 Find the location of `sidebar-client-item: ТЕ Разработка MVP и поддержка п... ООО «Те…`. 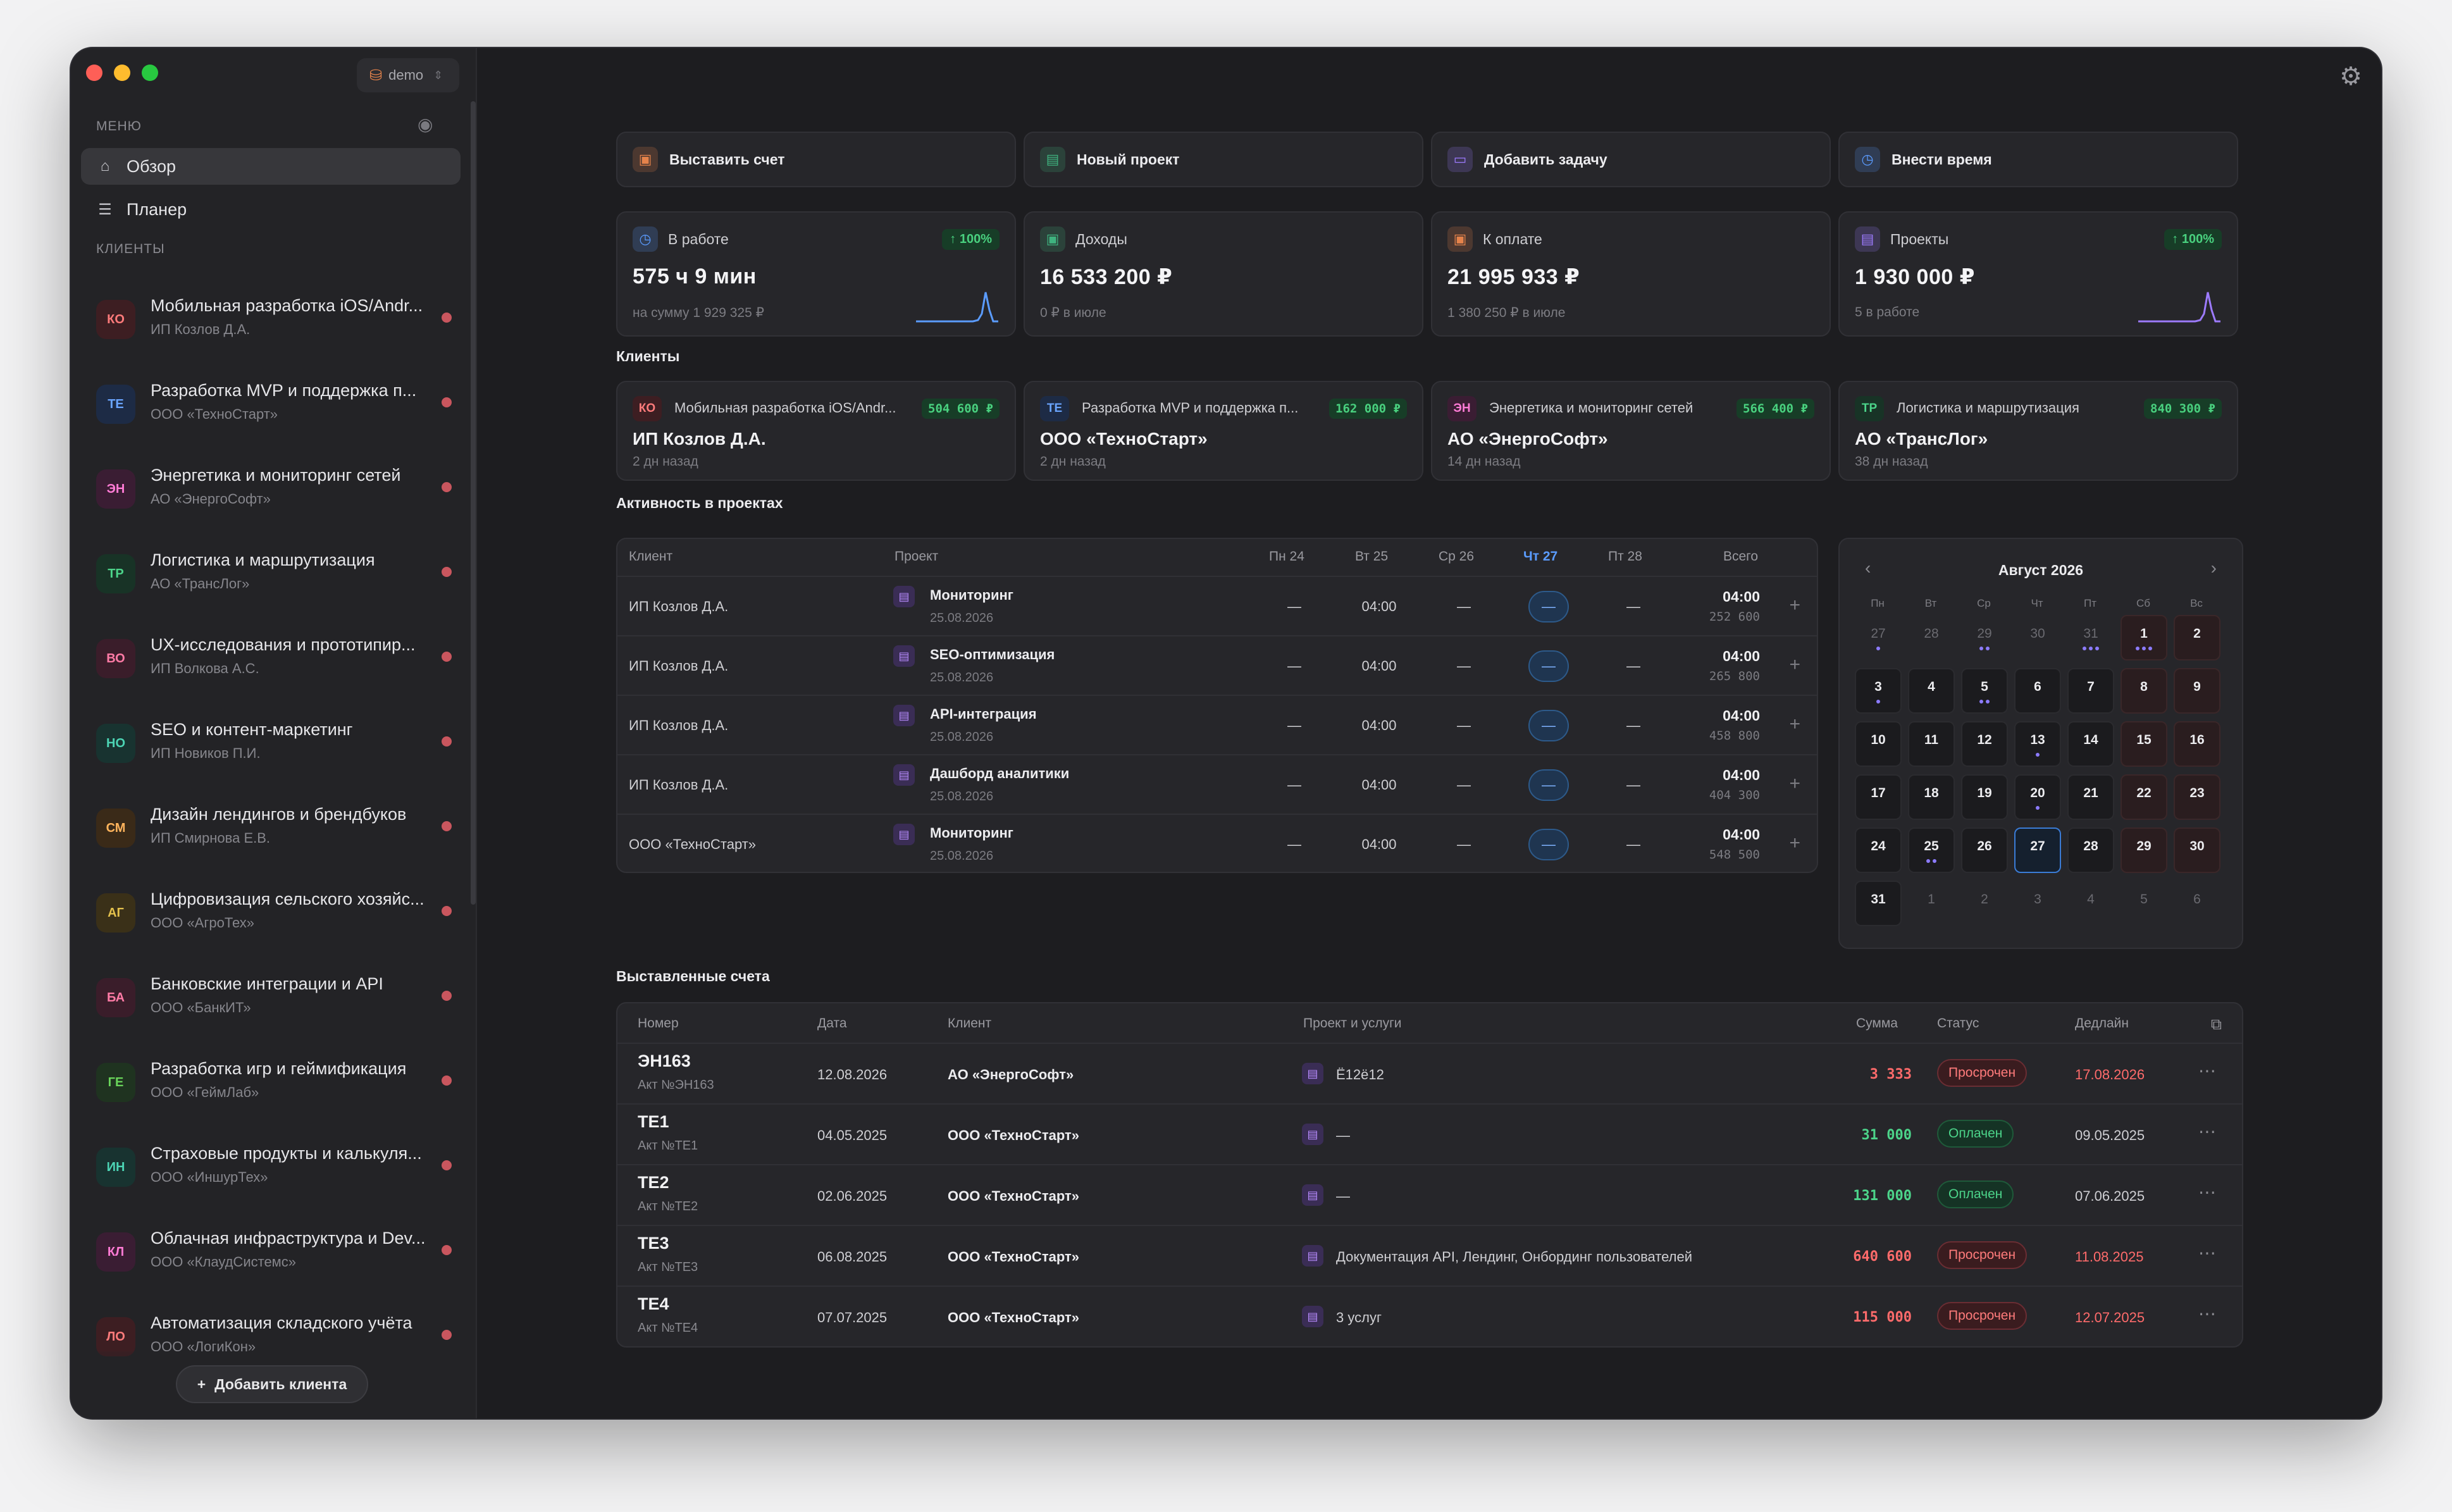

sidebar-client-item: ТЕ Разработка MVP и поддержка п... ООО «Те… is located at coordinates (276, 405).